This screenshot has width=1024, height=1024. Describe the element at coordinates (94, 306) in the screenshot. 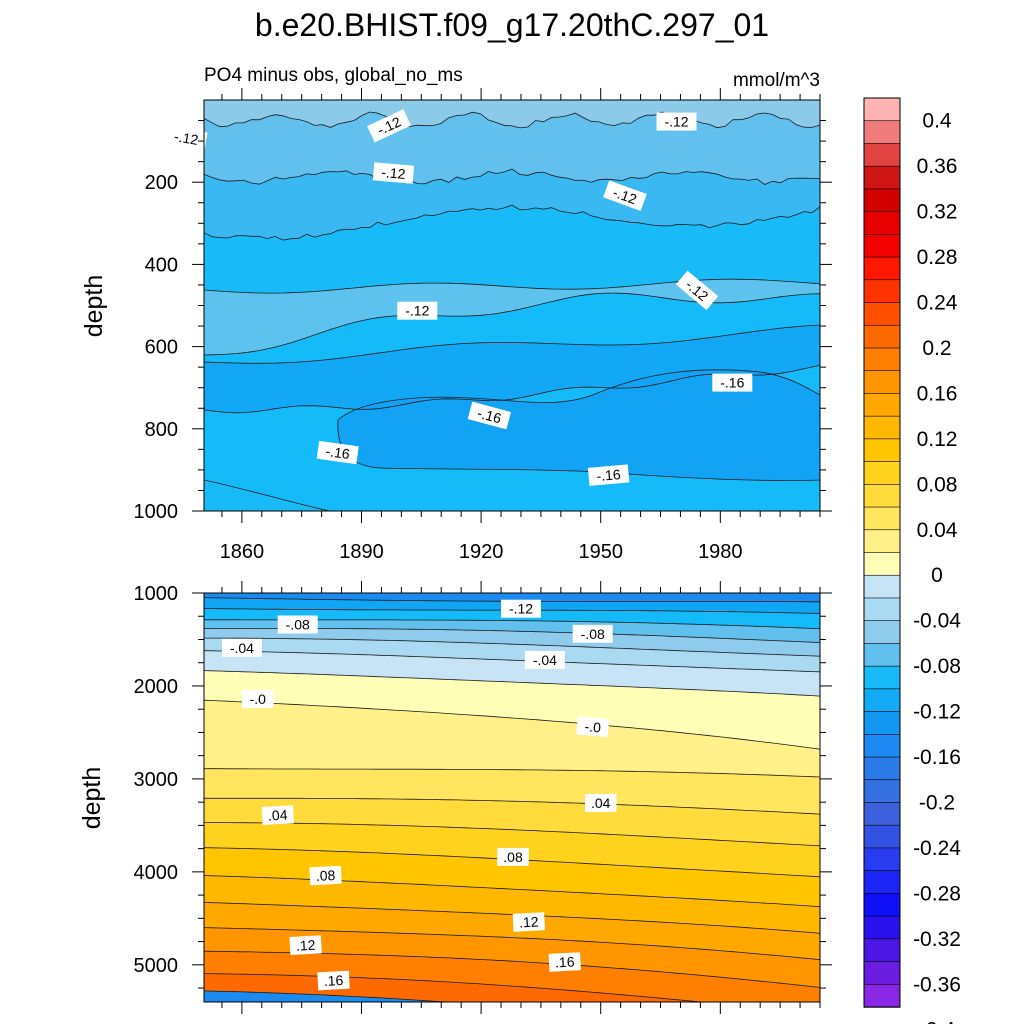

I see `upper-y-axis-label: depth` at that location.